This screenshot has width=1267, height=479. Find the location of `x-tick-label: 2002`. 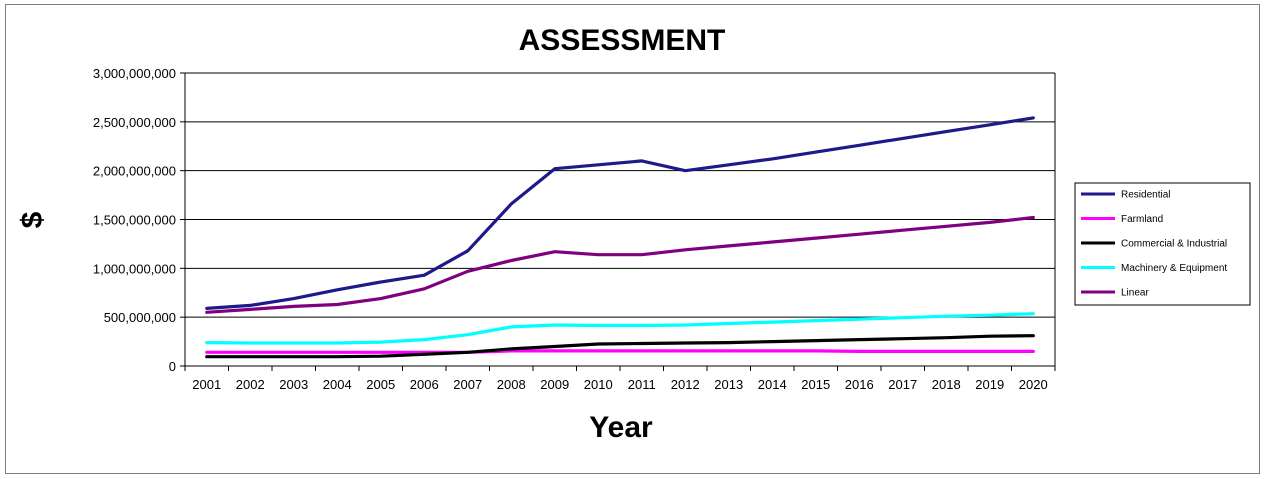

x-tick-label: 2002 is located at coordinates (250, 384).